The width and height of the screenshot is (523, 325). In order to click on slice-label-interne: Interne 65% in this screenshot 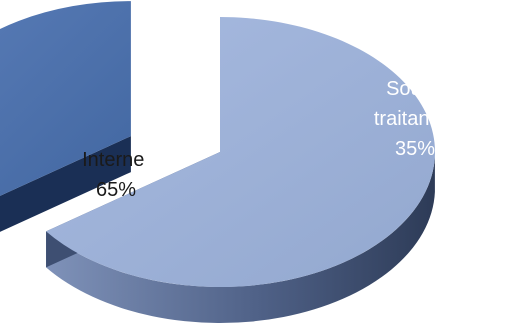, I will do `click(116, 175)`.